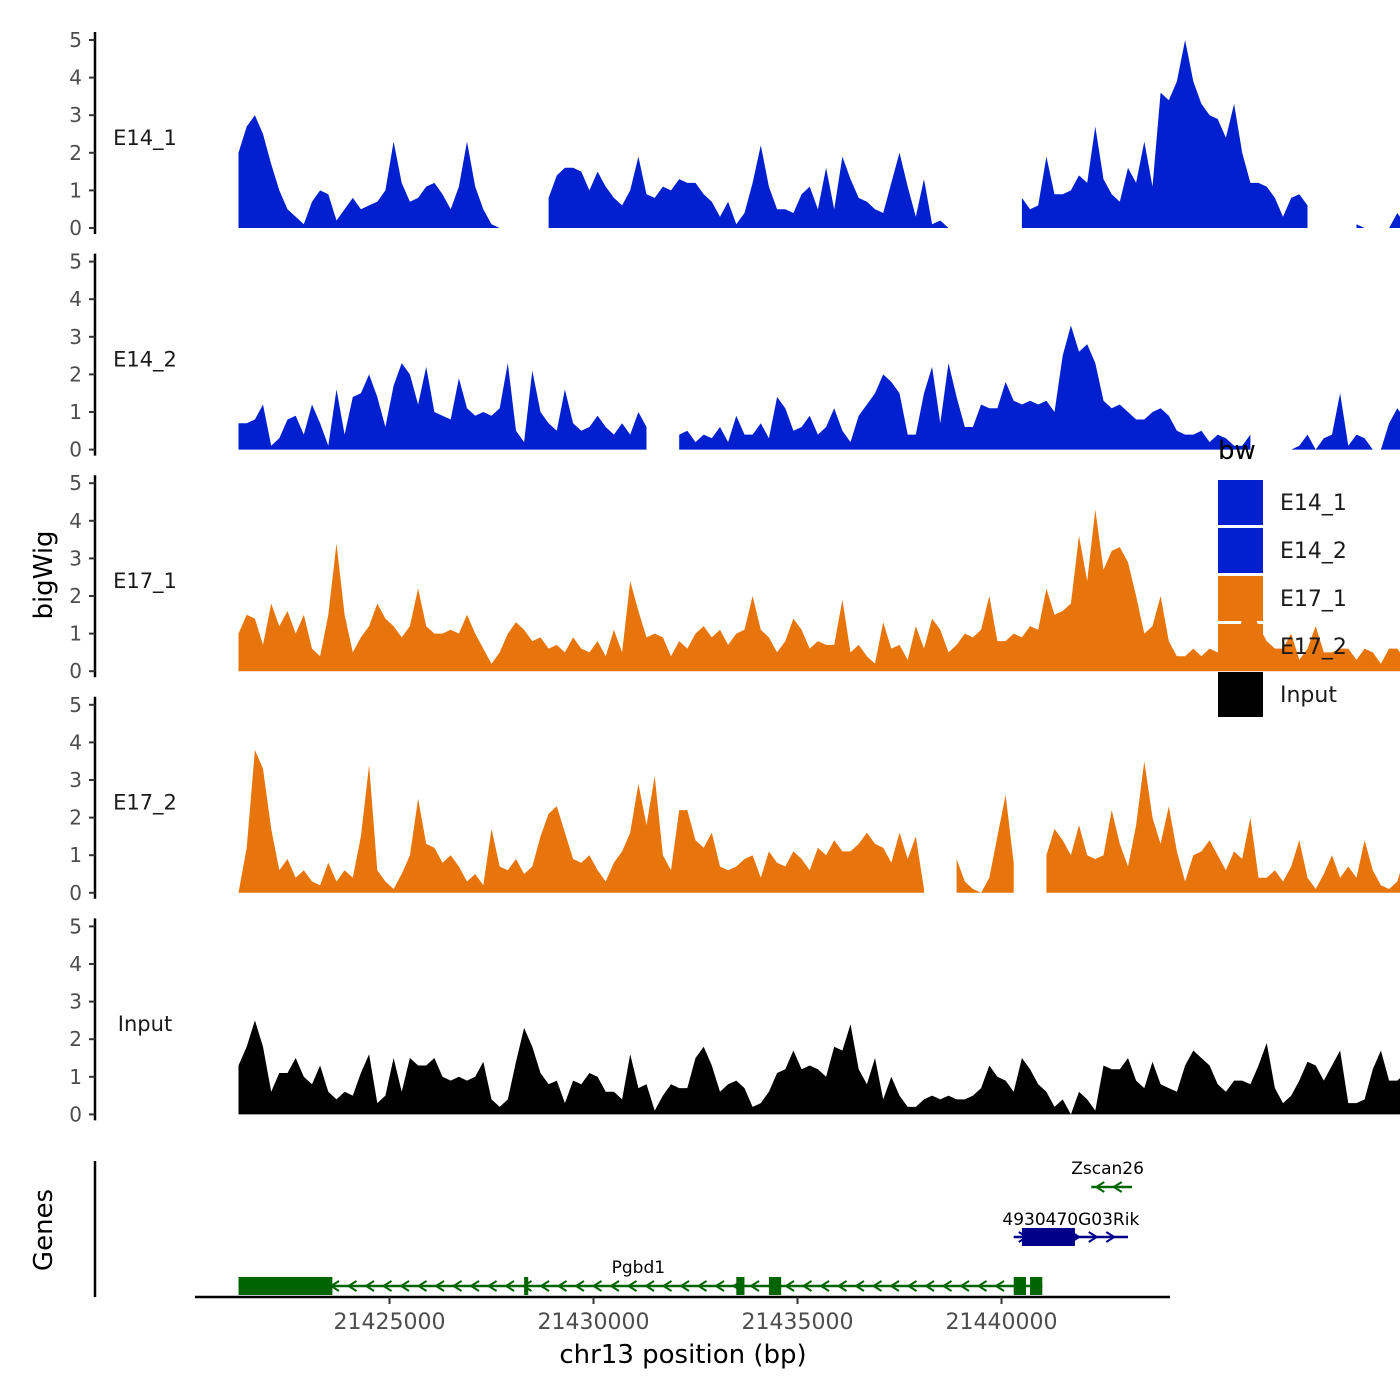 Image resolution: width=1400 pixels, height=1400 pixels. What do you see at coordinates (640, 1276) in the screenshot?
I see `gene-Pgbd1: Pgbd1` at bounding box center [640, 1276].